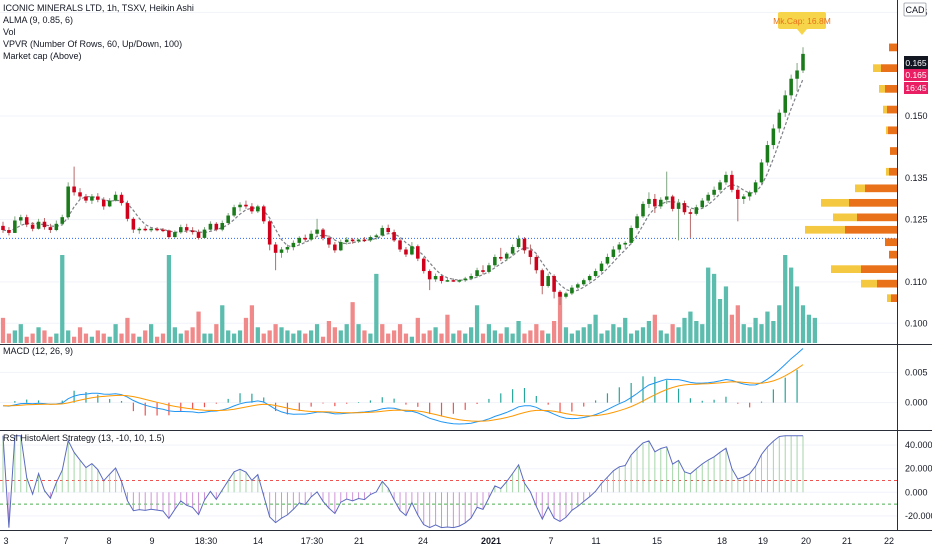  Describe the element at coordinates (802, 23) in the screenshot. I see `market-cap-marker: Mk.Cap: 16.8M` at that location.